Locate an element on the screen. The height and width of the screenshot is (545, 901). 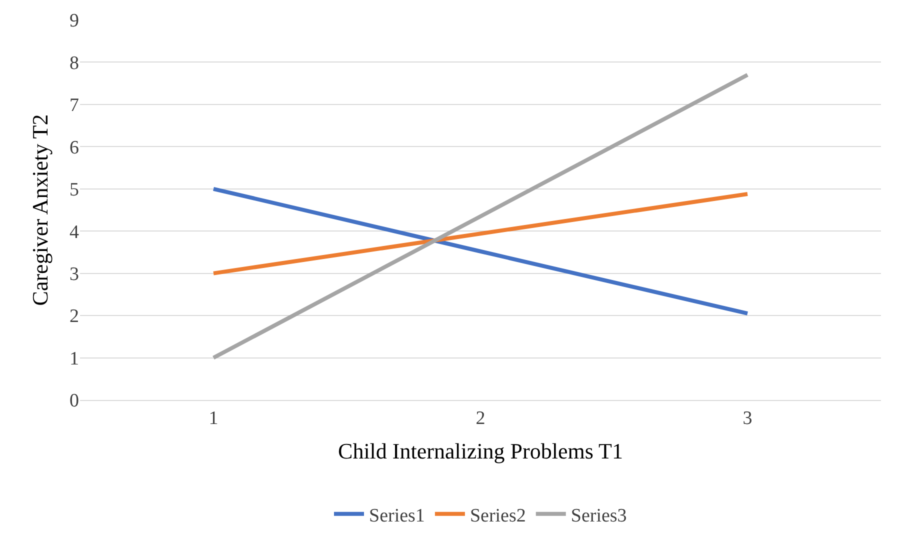
y-tick-label: 9 is located at coordinates (74, 21).